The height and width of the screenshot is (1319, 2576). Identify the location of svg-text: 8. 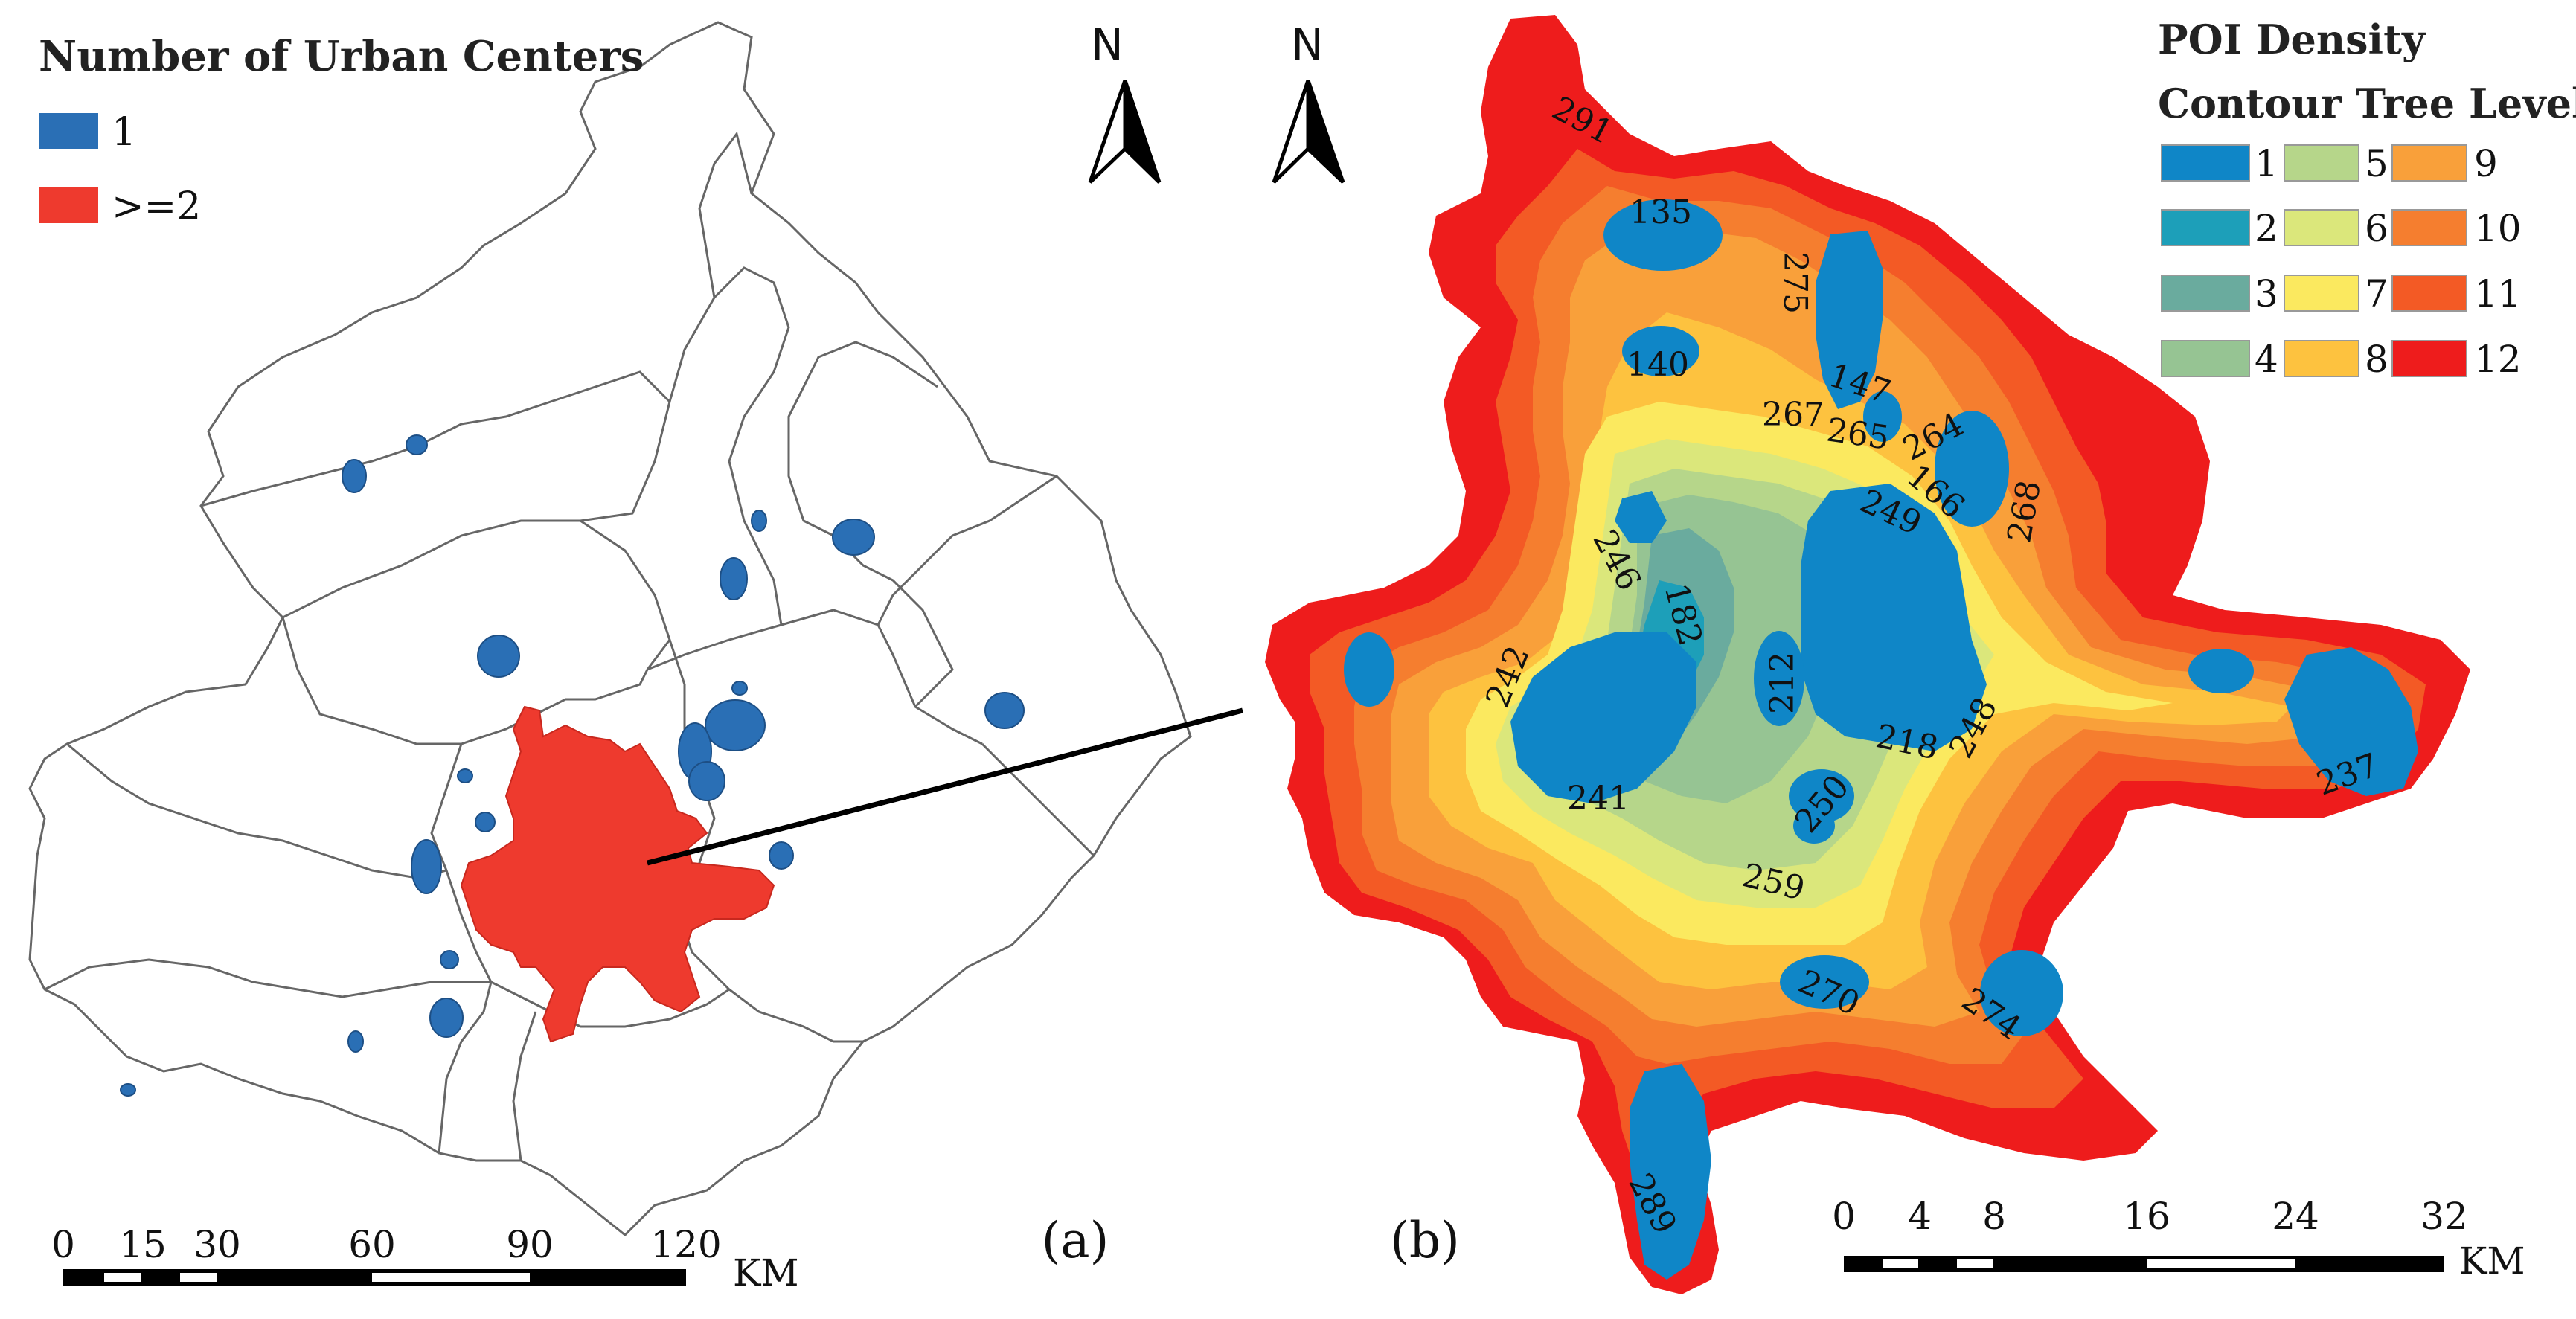
(1994, 1216).